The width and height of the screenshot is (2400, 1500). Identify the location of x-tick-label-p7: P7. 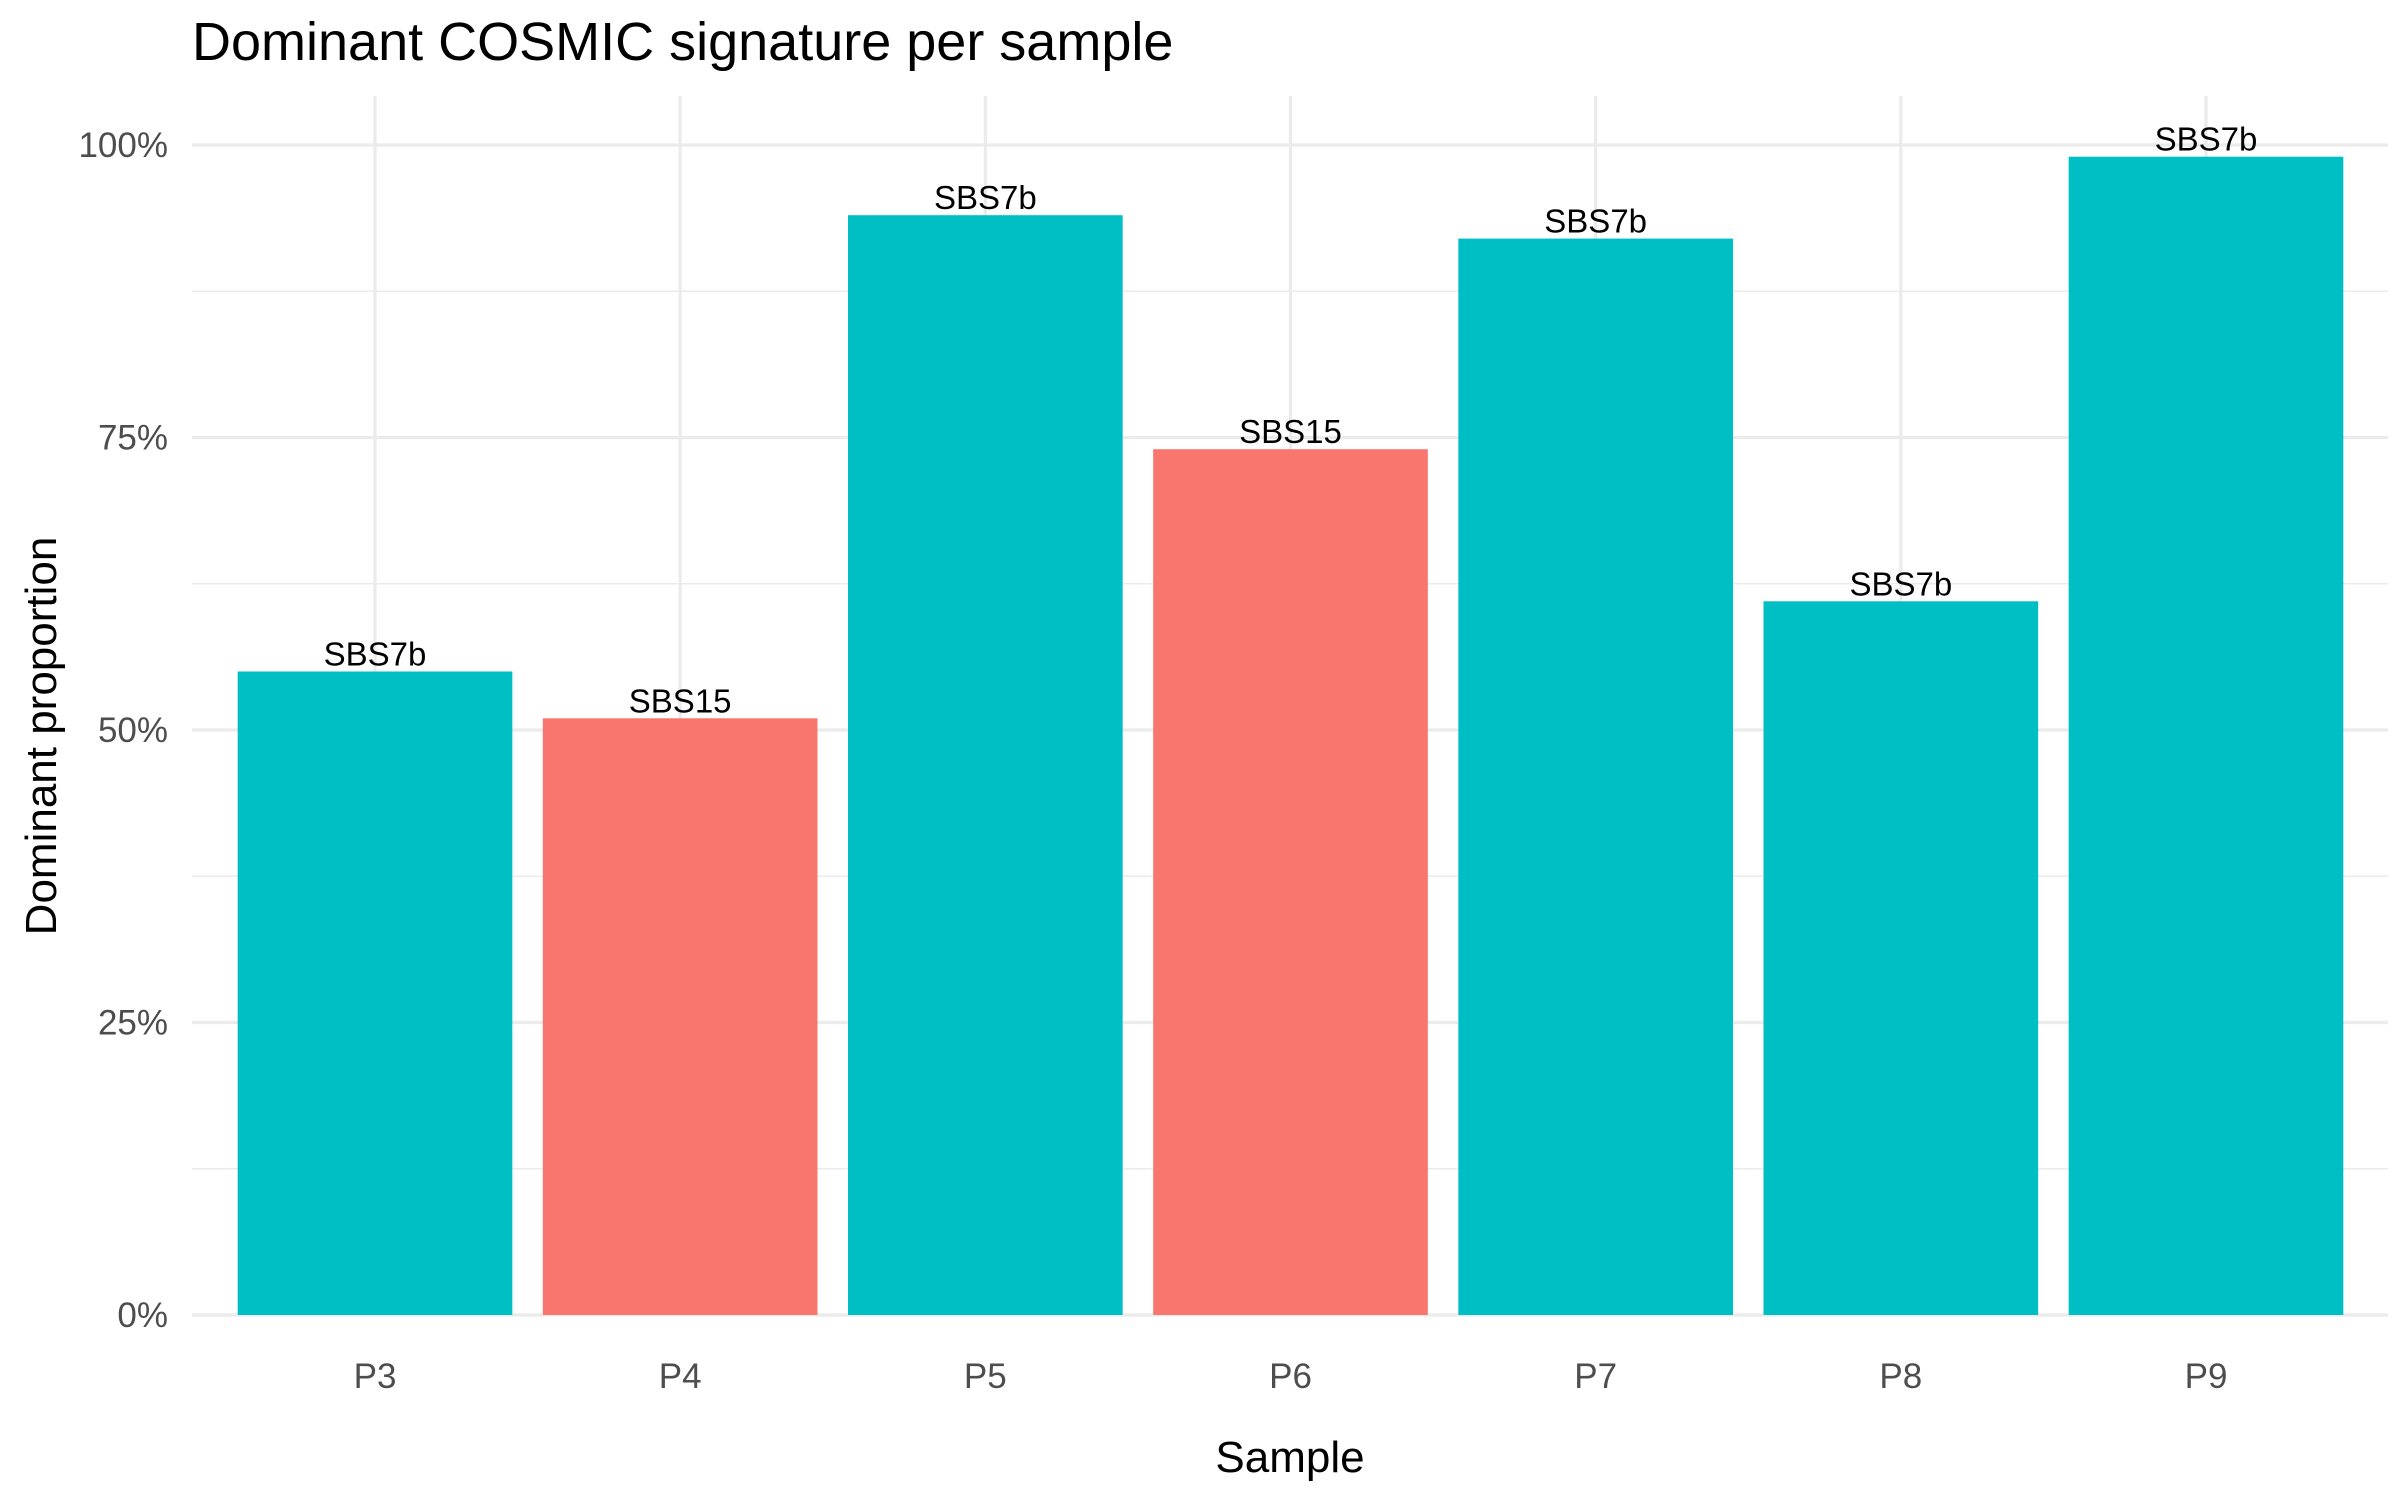
(1595, 1376).